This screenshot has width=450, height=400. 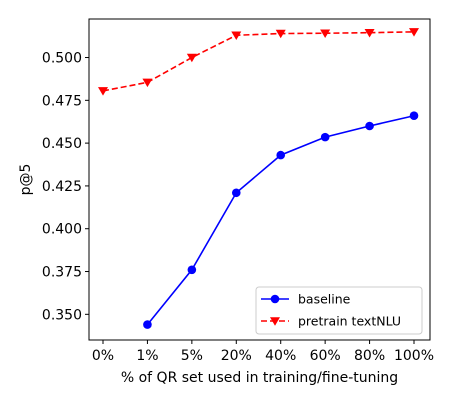 What do you see at coordinates (62, 273) in the screenshot?
I see `y-tick-label: 0.375` at bounding box center [62, 273].